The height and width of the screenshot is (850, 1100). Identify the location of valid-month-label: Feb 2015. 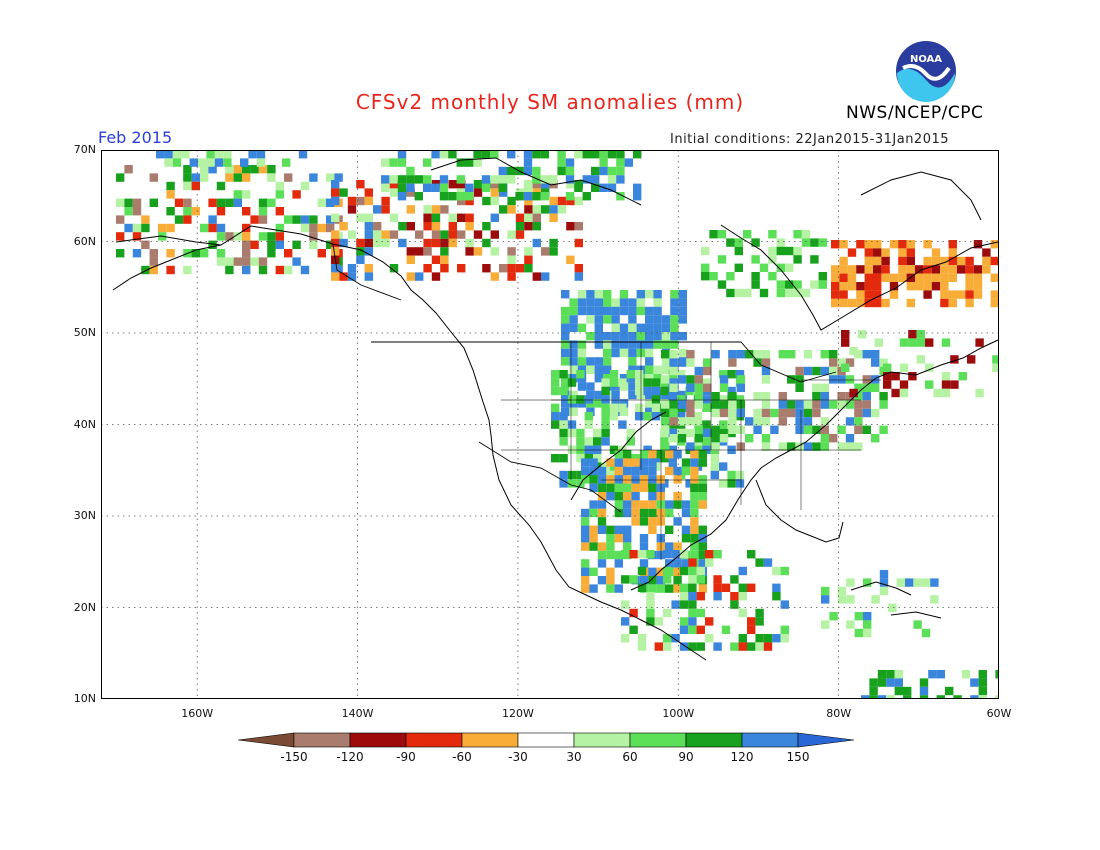
(135, 137).